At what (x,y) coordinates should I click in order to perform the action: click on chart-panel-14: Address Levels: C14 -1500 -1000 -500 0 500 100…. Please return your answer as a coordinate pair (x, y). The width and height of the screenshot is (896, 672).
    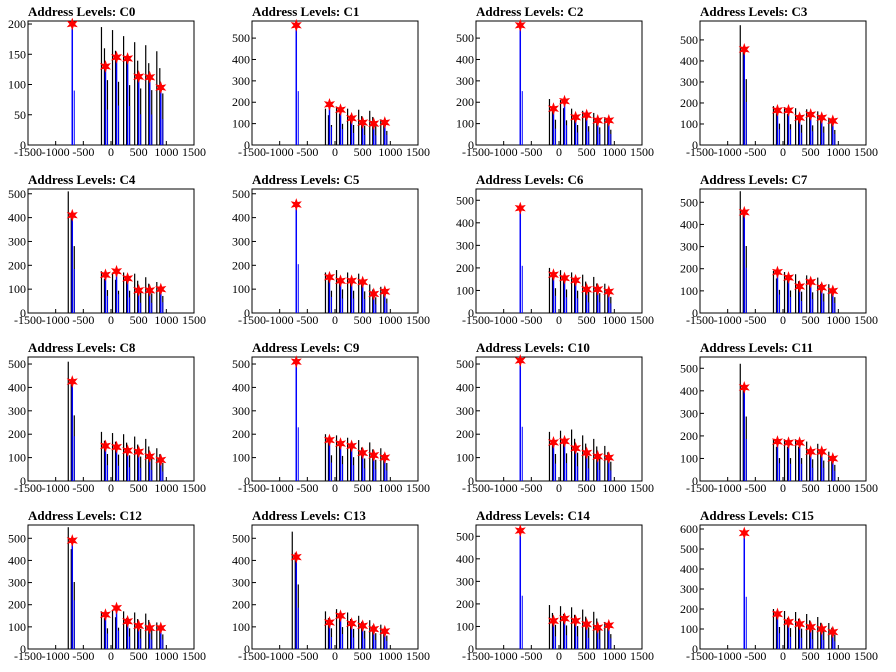
    Looking at the image, I should click on (560, 588).